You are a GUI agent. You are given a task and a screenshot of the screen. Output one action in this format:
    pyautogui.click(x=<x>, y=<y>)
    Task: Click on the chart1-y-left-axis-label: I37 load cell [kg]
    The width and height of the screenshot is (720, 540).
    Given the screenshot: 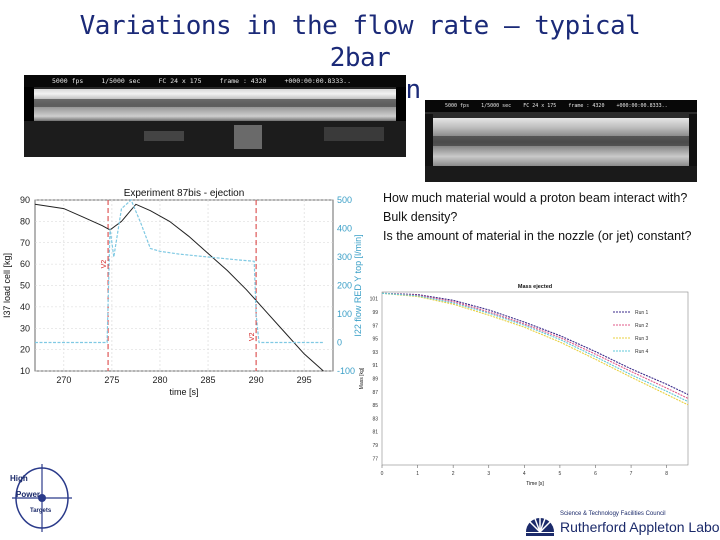 What is the action you would take?
    pyautogui.click(x=7, y=285)
    